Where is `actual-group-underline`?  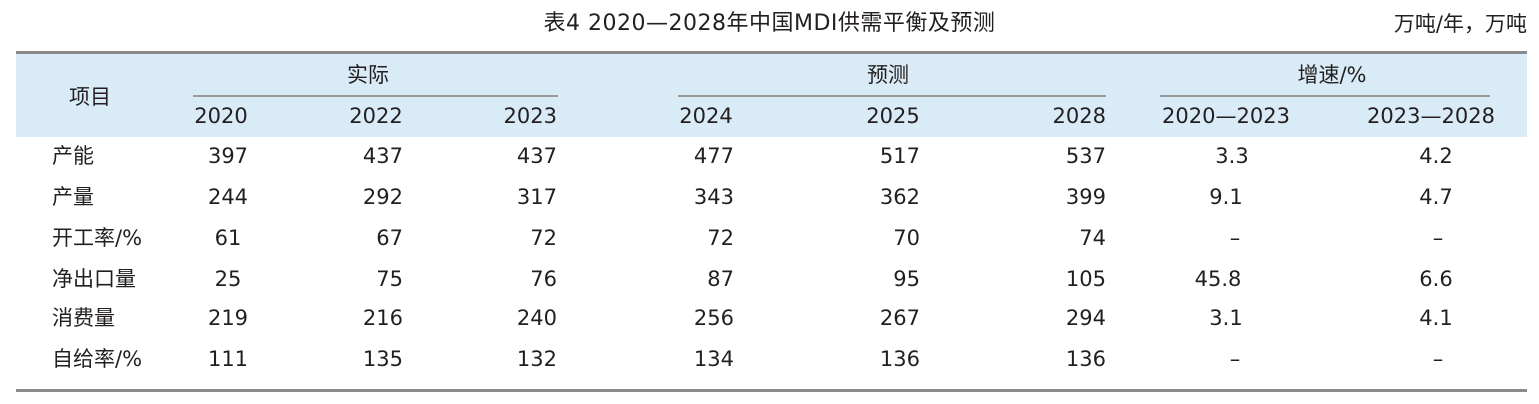 actual-group-underline is located at coordinates (375, 96).